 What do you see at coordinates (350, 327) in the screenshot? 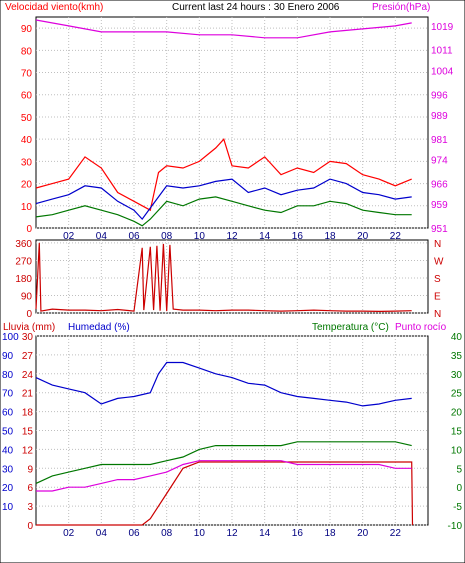
I see `temperature-axis-title: Temperatura (°C)` at bounding box center [350, 327].